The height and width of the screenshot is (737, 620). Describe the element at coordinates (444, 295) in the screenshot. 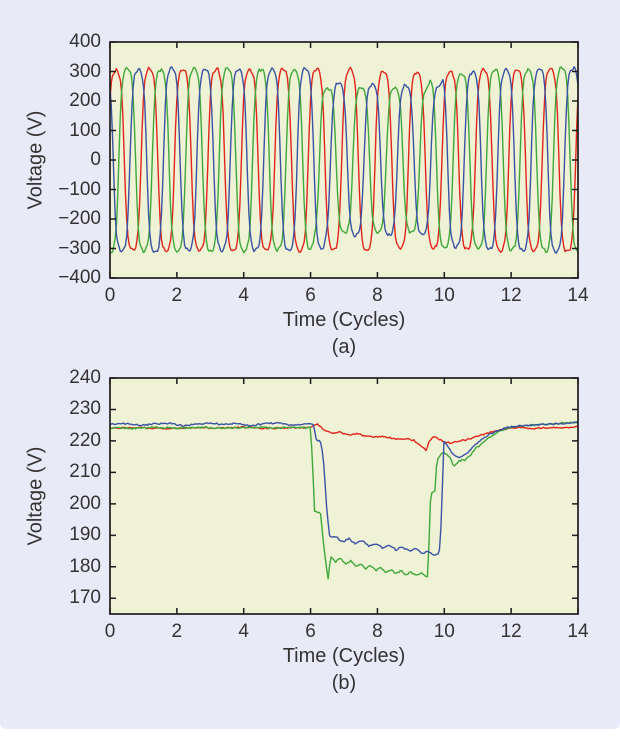

I see `panel-a-x-tick-label: 10` at that location.